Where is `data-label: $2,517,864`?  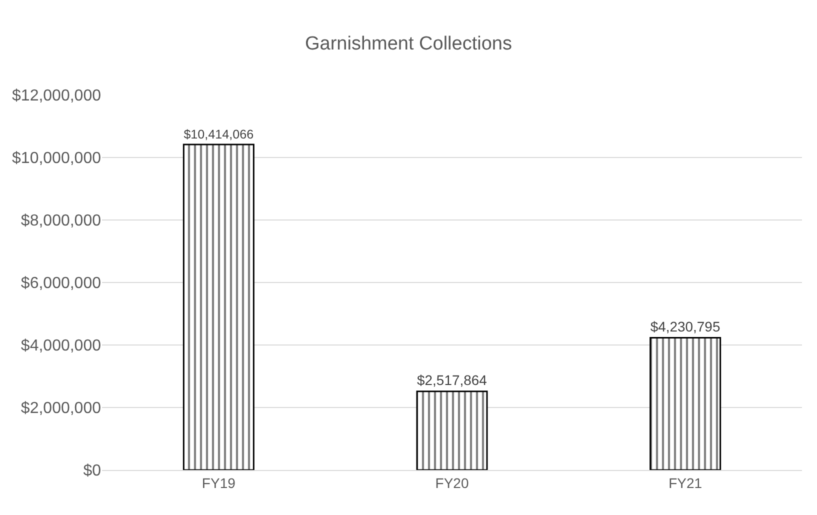
data-label: $2,517,864 is located at coordinates (452, 380).